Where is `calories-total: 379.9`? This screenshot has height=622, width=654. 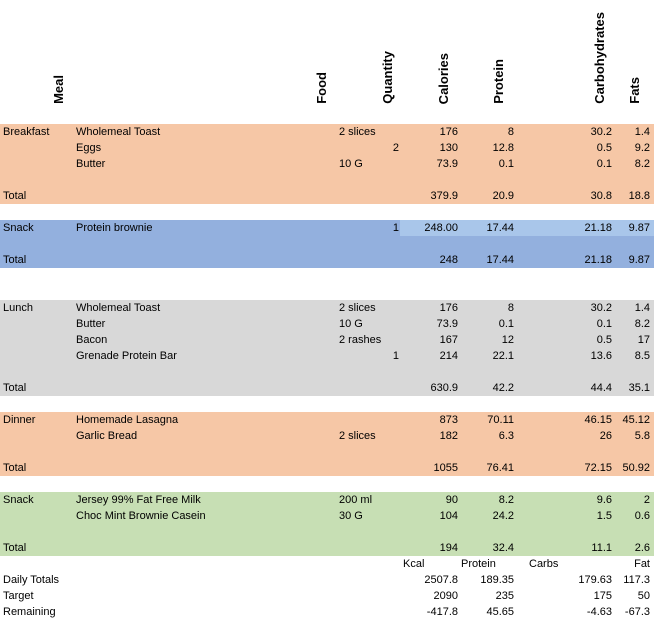
calories-total: 379.9 is located at coordinates (444, 196).